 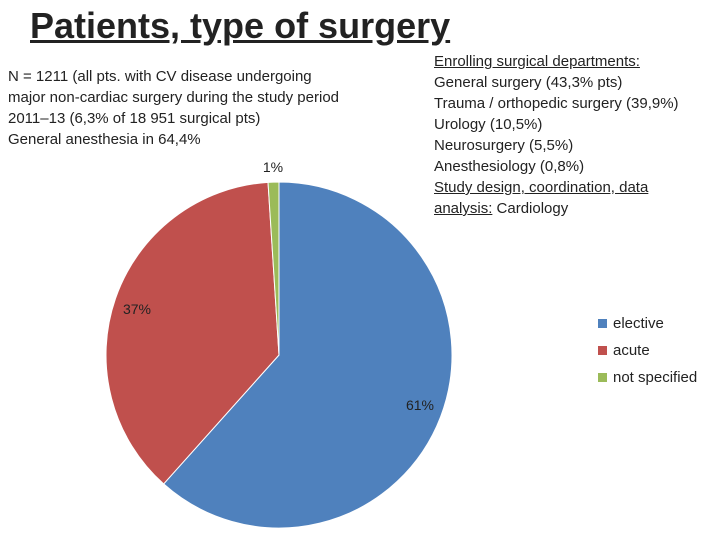 I want to click on department-item: Trauma / orthopedic surgery (39,9%), so click(x=556, y=103).